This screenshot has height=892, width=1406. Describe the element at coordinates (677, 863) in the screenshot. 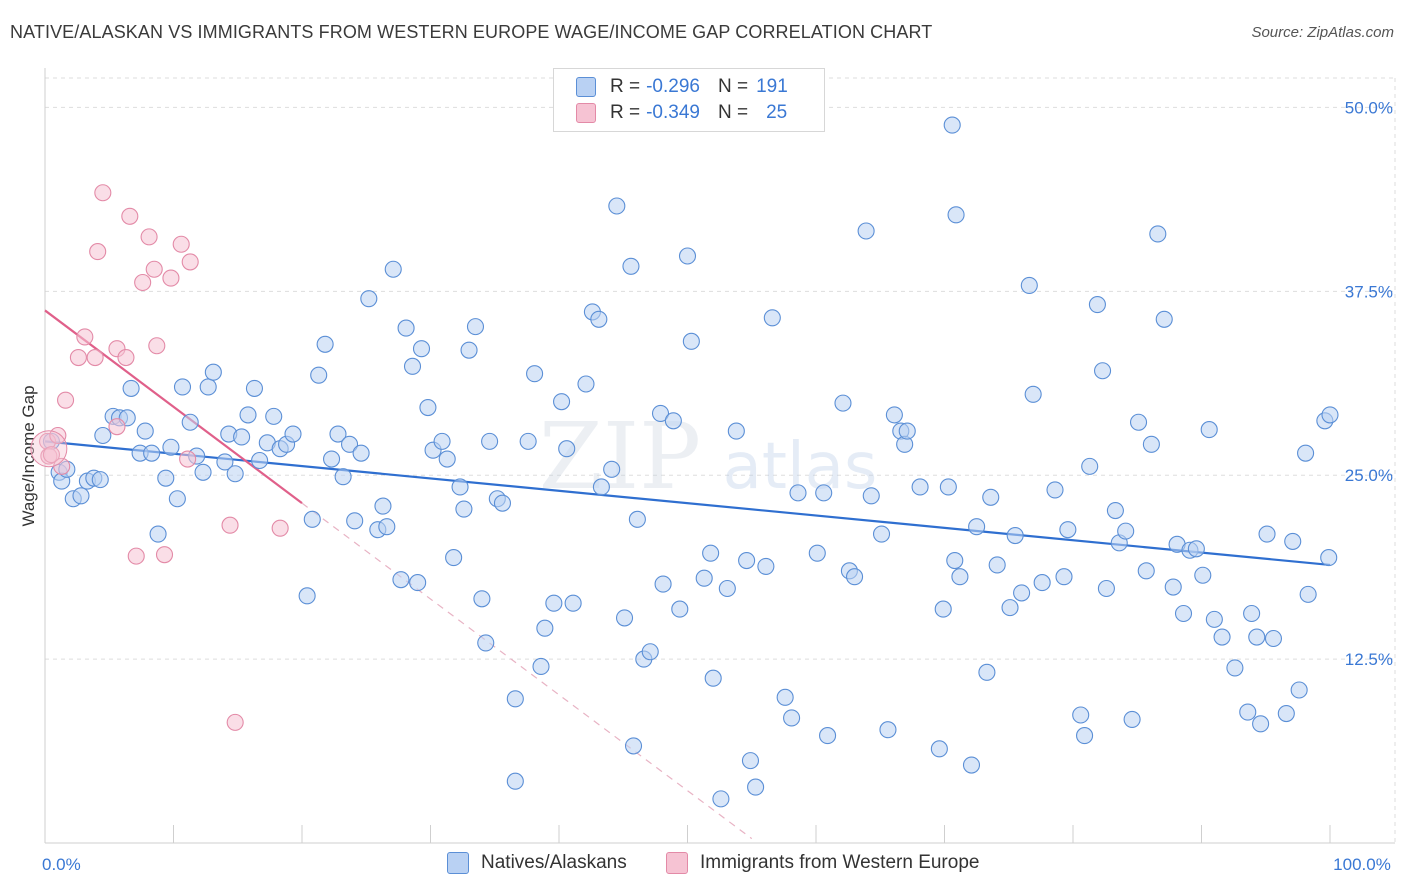

I see `immigrants-legend-swatch` at that location.